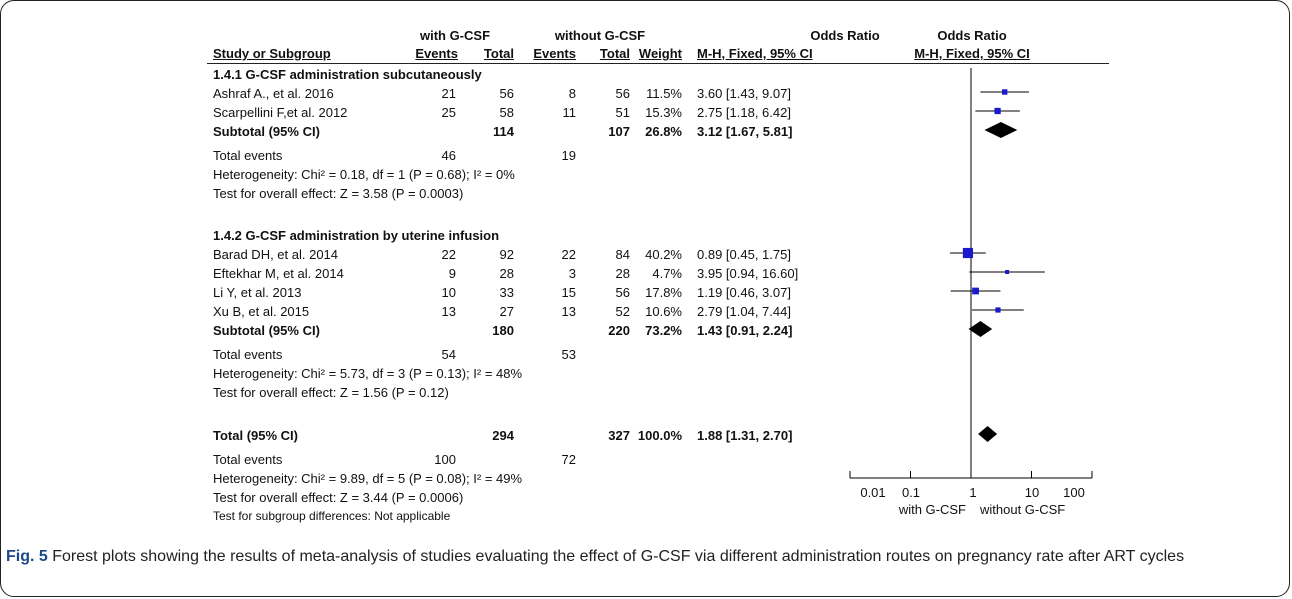 The image size is (1292, 599). I want to click on x-tick-label: 100, so click(1074, 492).